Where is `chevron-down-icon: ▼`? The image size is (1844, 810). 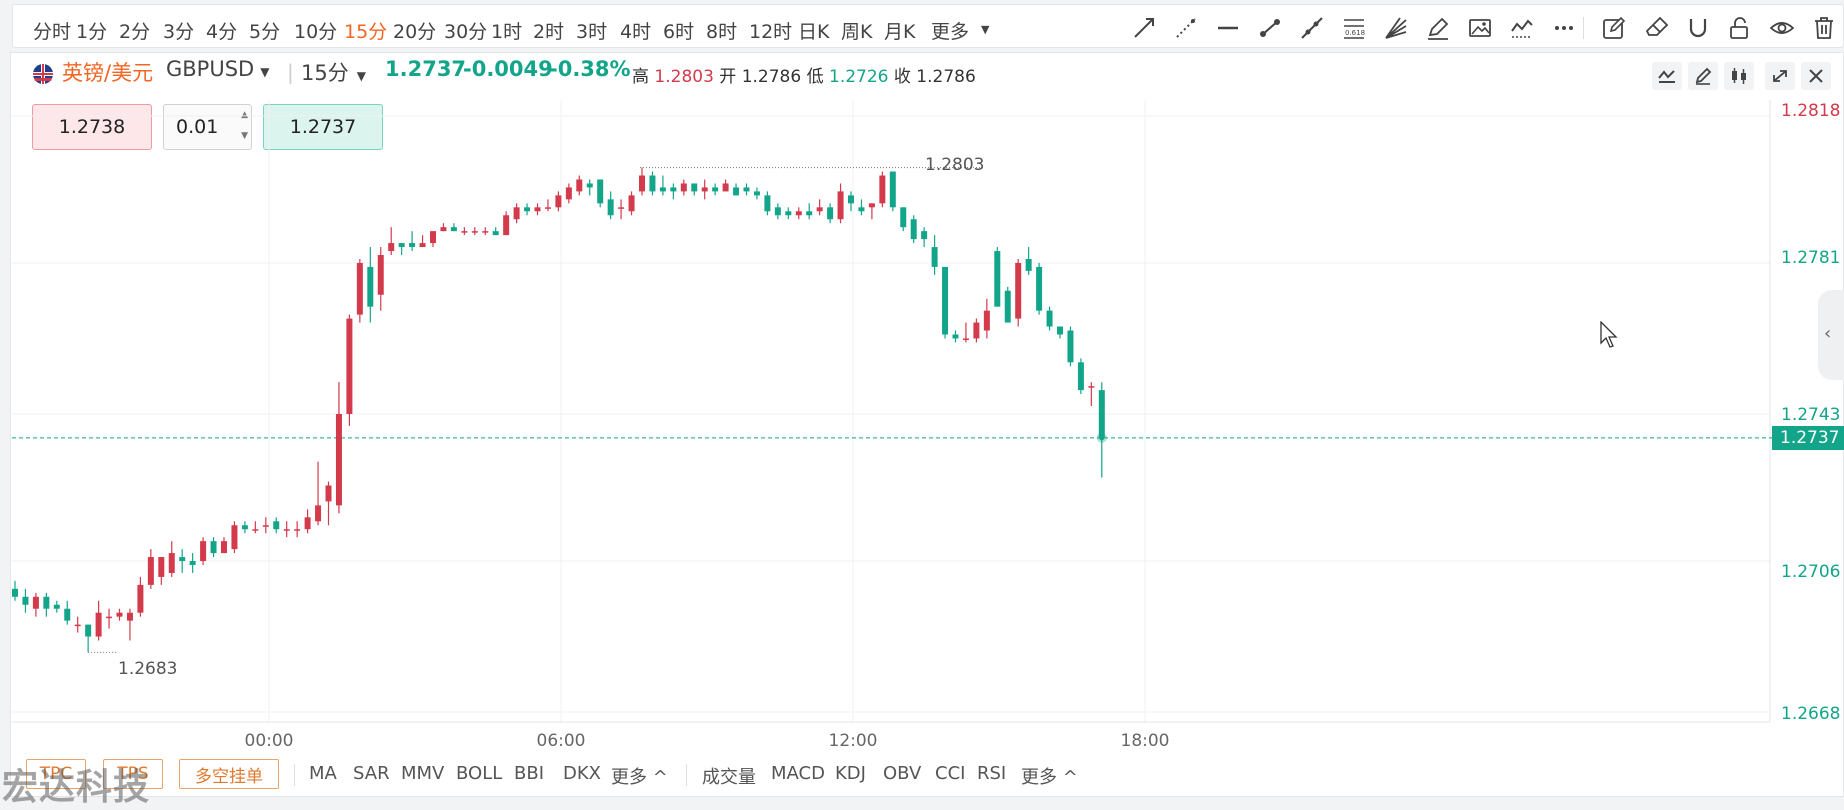
chevron-down-icon: ▼ is located at coordinates (361, 76).